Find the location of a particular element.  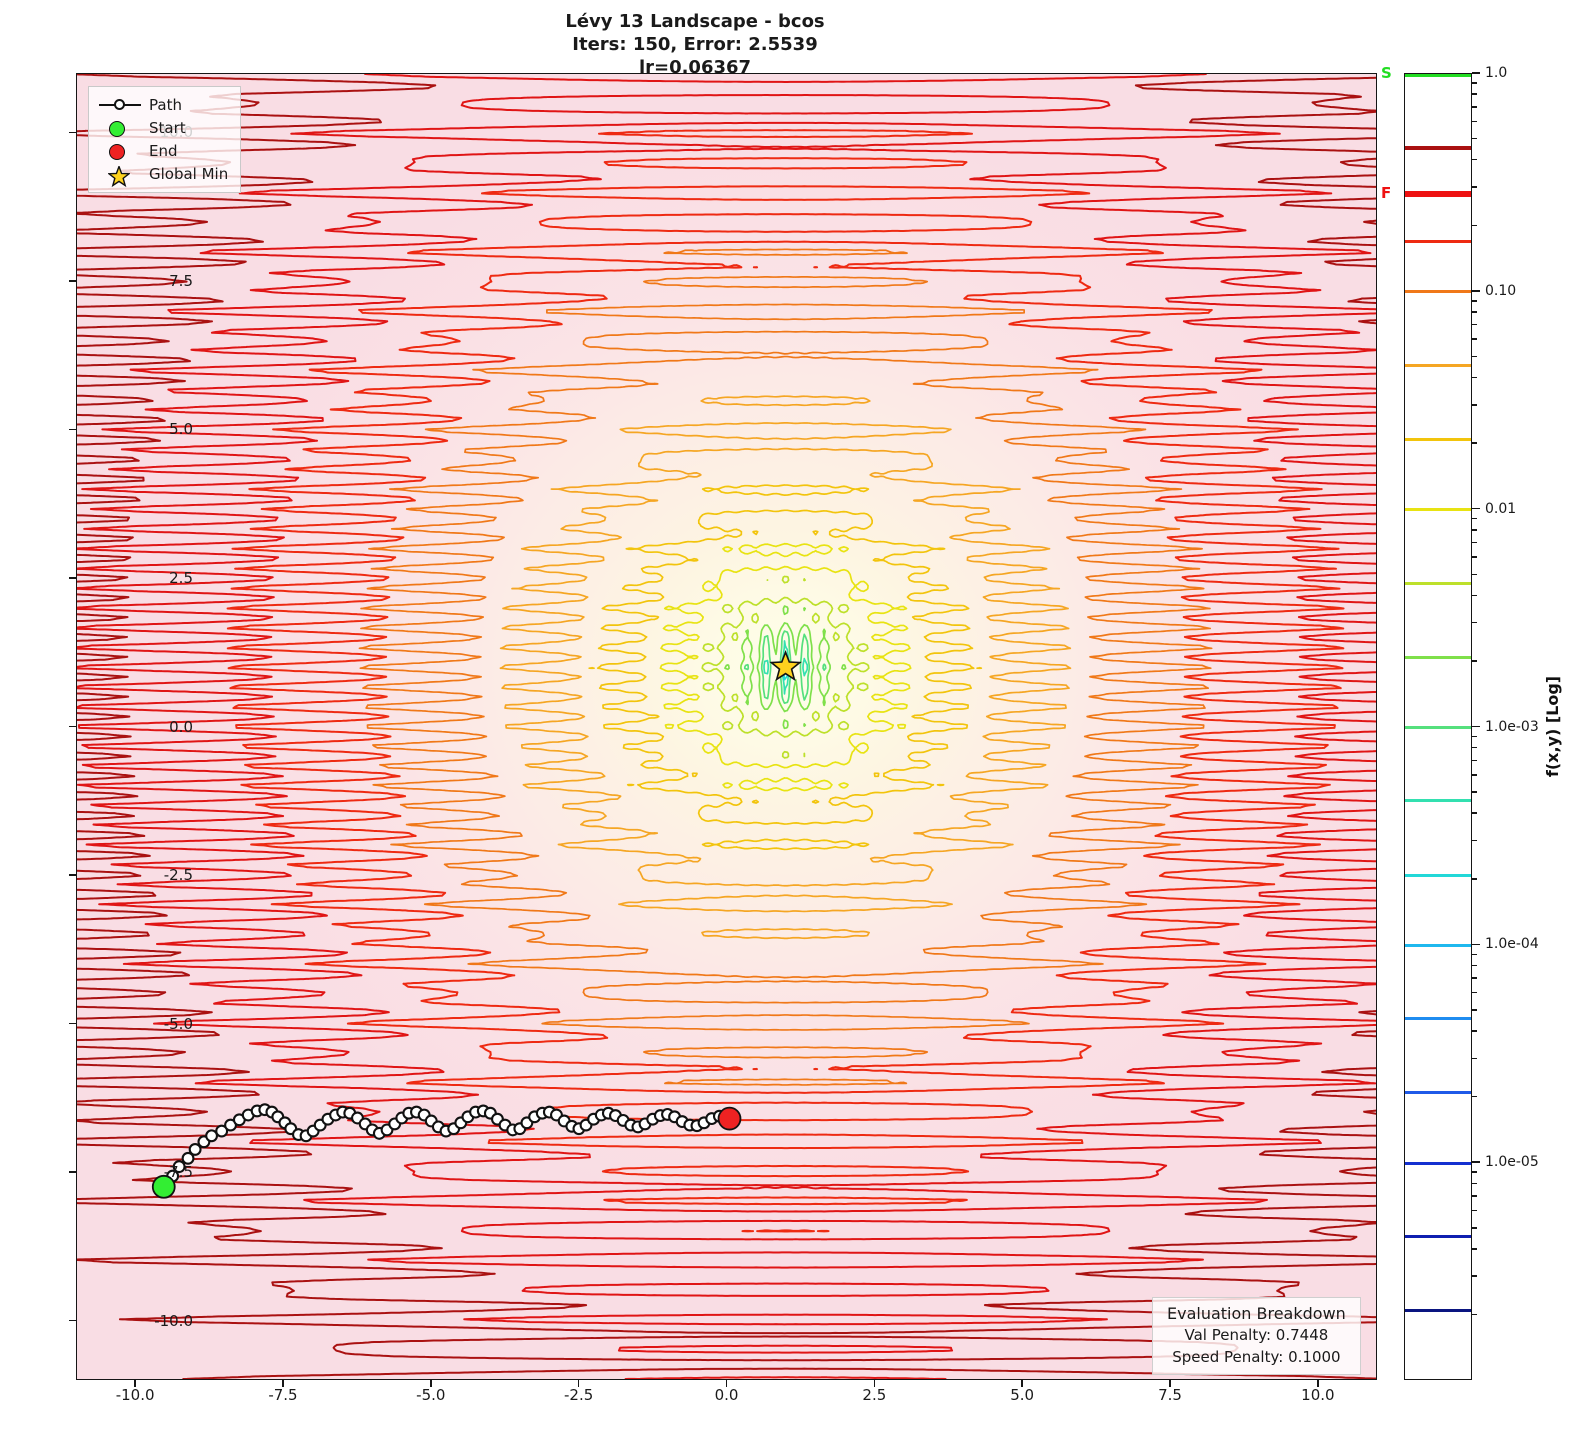

val-penalty-row: Val Penalty: 0.7448 is located at coordinates (1256, 1335).